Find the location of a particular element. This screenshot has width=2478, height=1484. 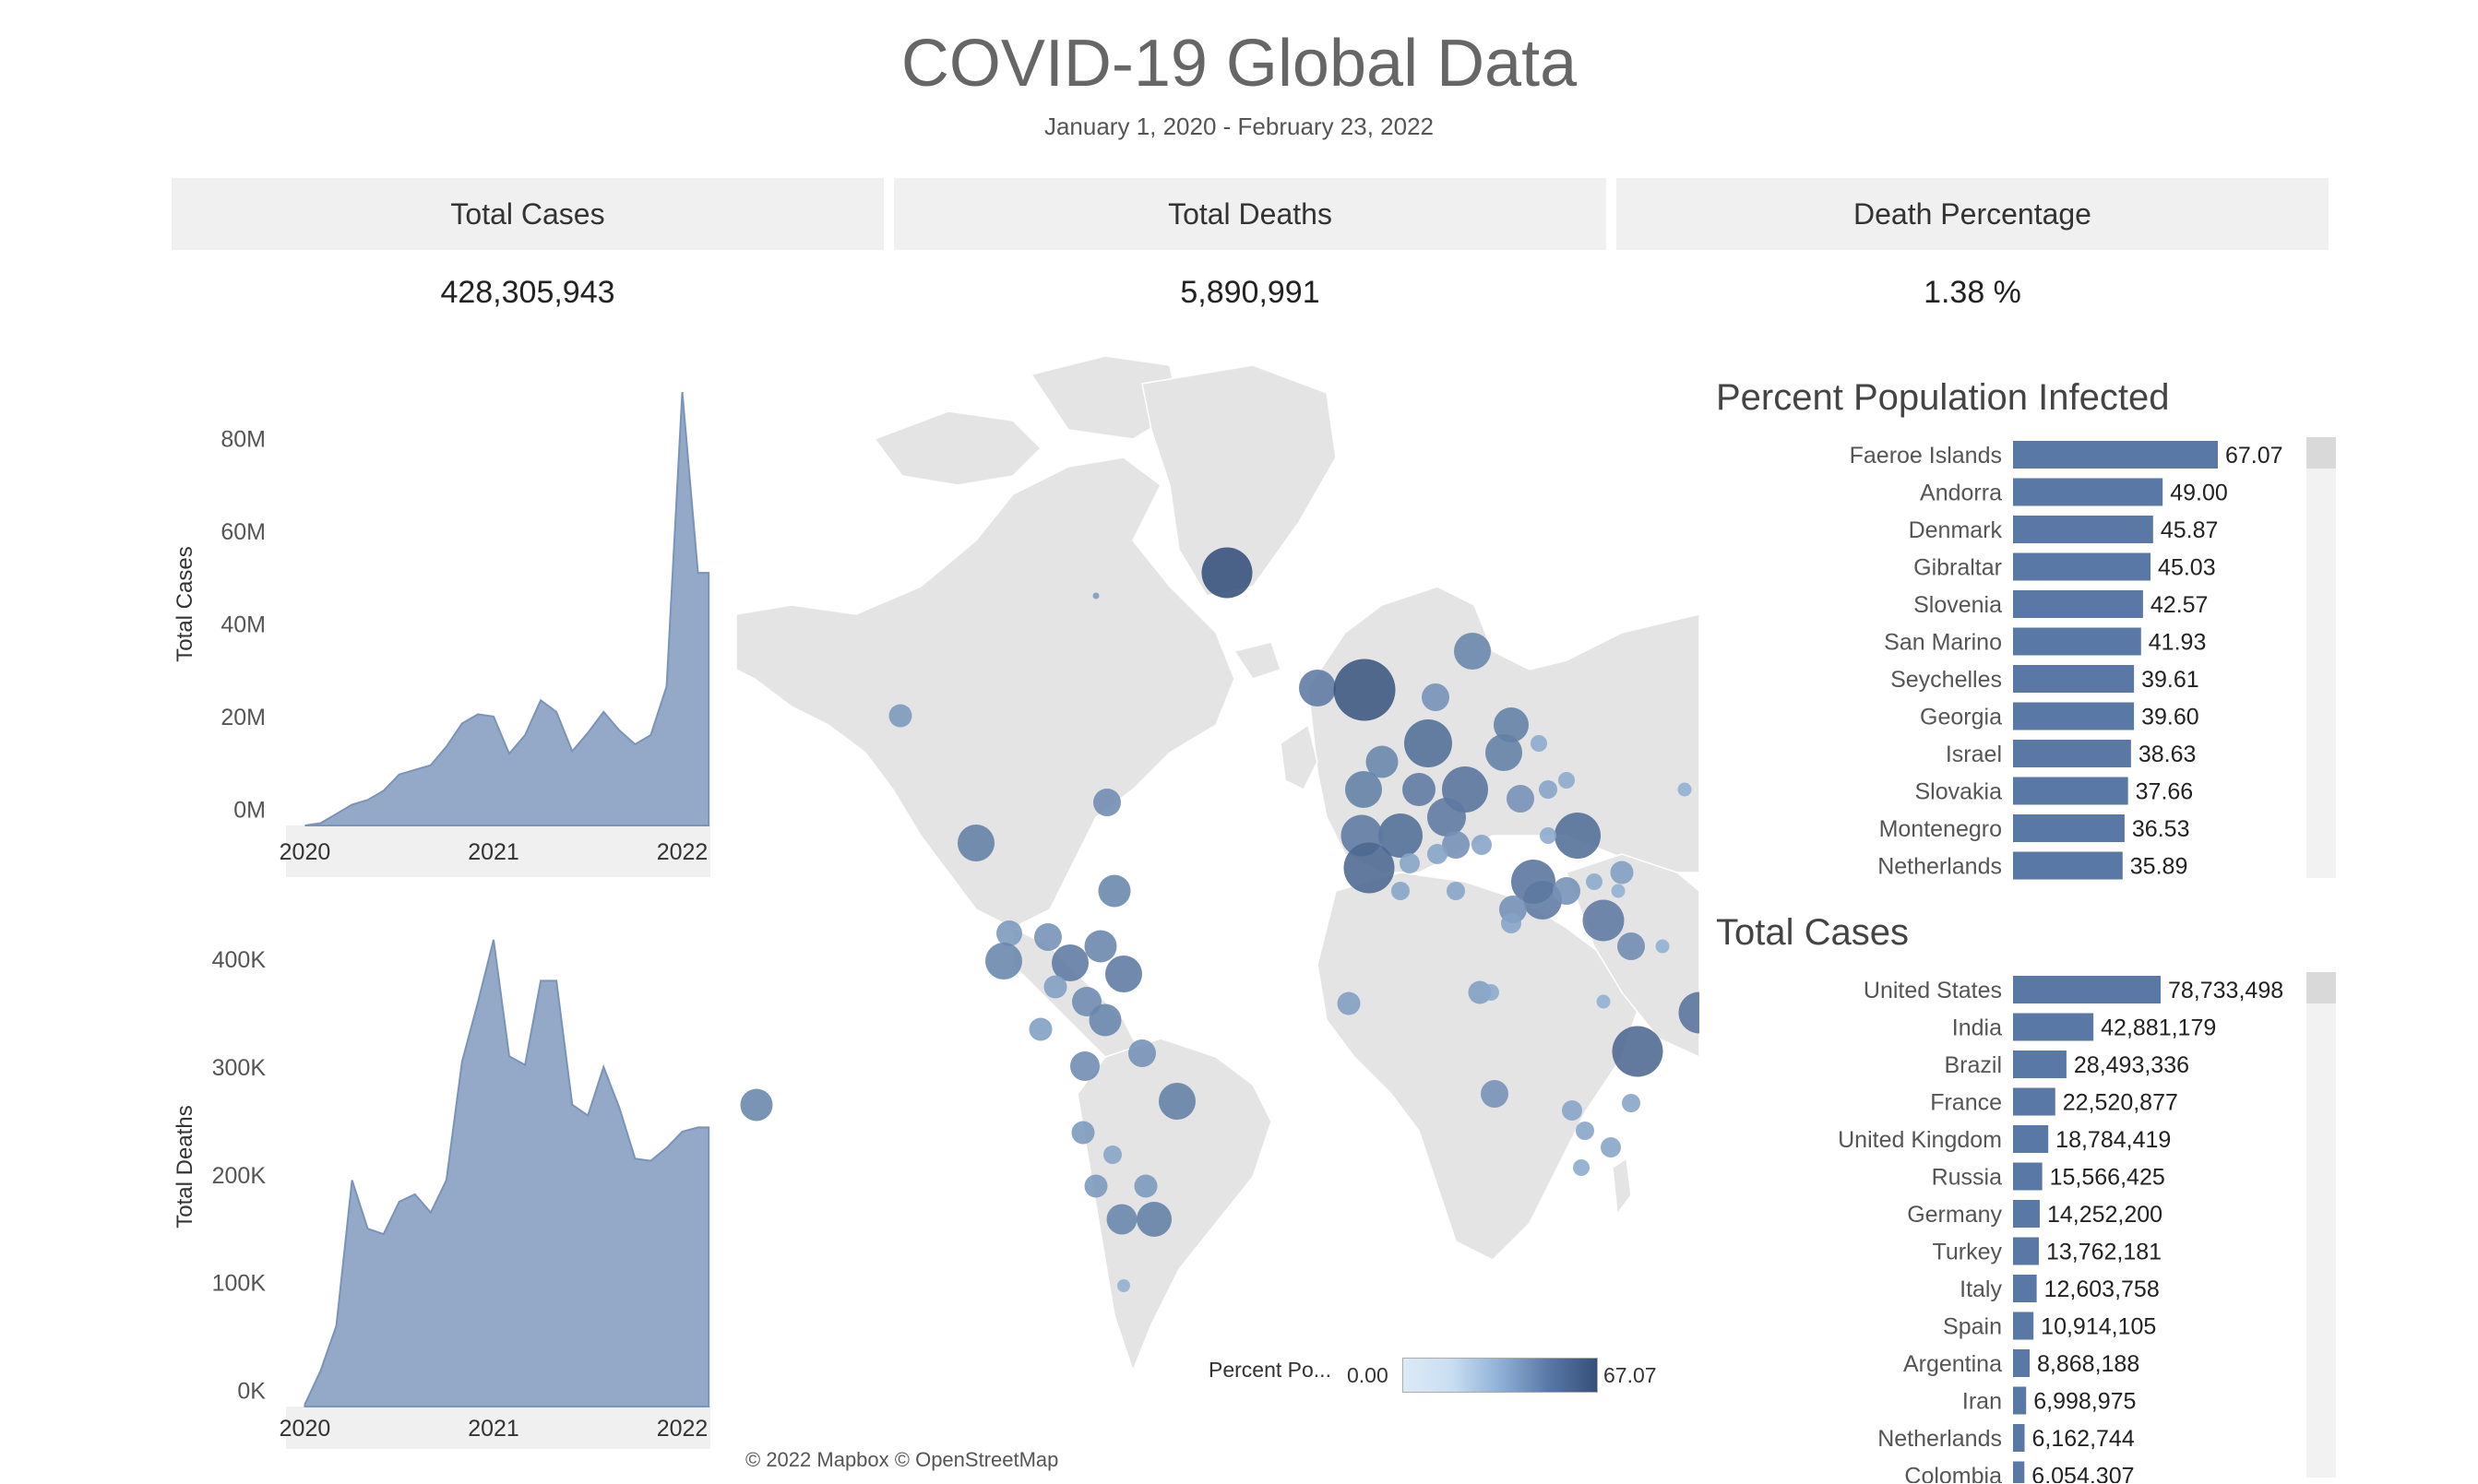

bar-category-label: India is located at coordinates (1977, 1028).